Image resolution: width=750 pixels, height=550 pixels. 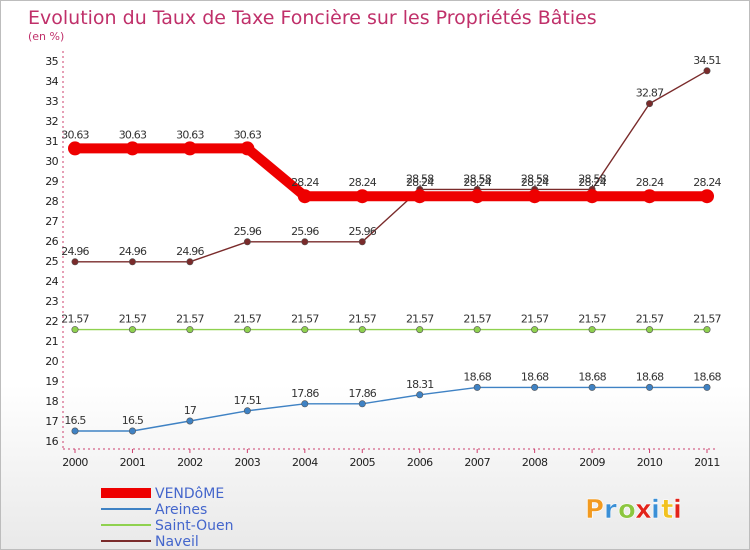 I want to click on logo-letter: P, so click(x=594, y=510).